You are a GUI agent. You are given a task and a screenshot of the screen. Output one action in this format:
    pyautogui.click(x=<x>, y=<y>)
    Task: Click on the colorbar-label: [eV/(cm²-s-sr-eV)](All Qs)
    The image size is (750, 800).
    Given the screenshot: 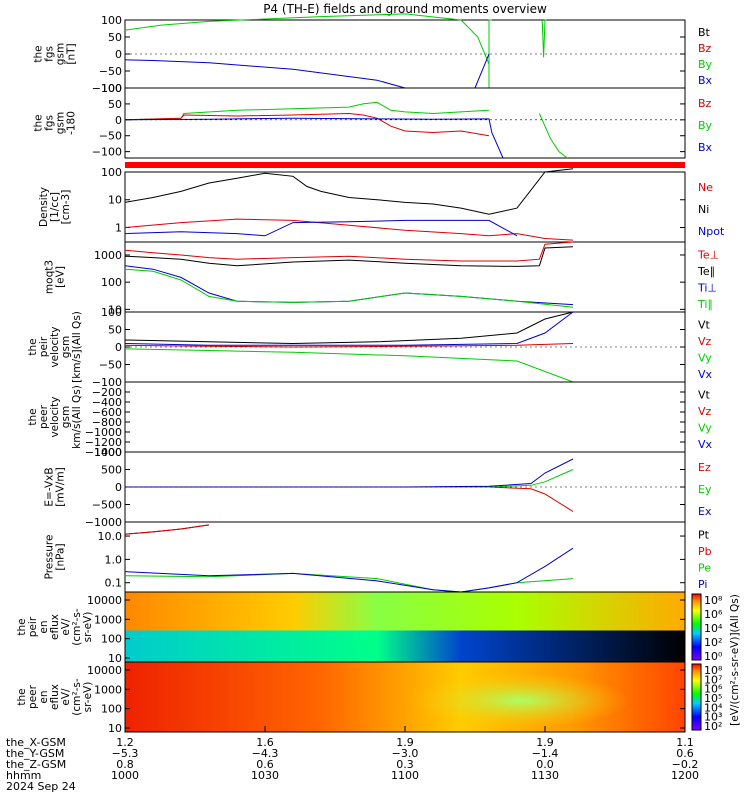 What is the action you would take?
    pyautogui.click(x=735, y=660)
    